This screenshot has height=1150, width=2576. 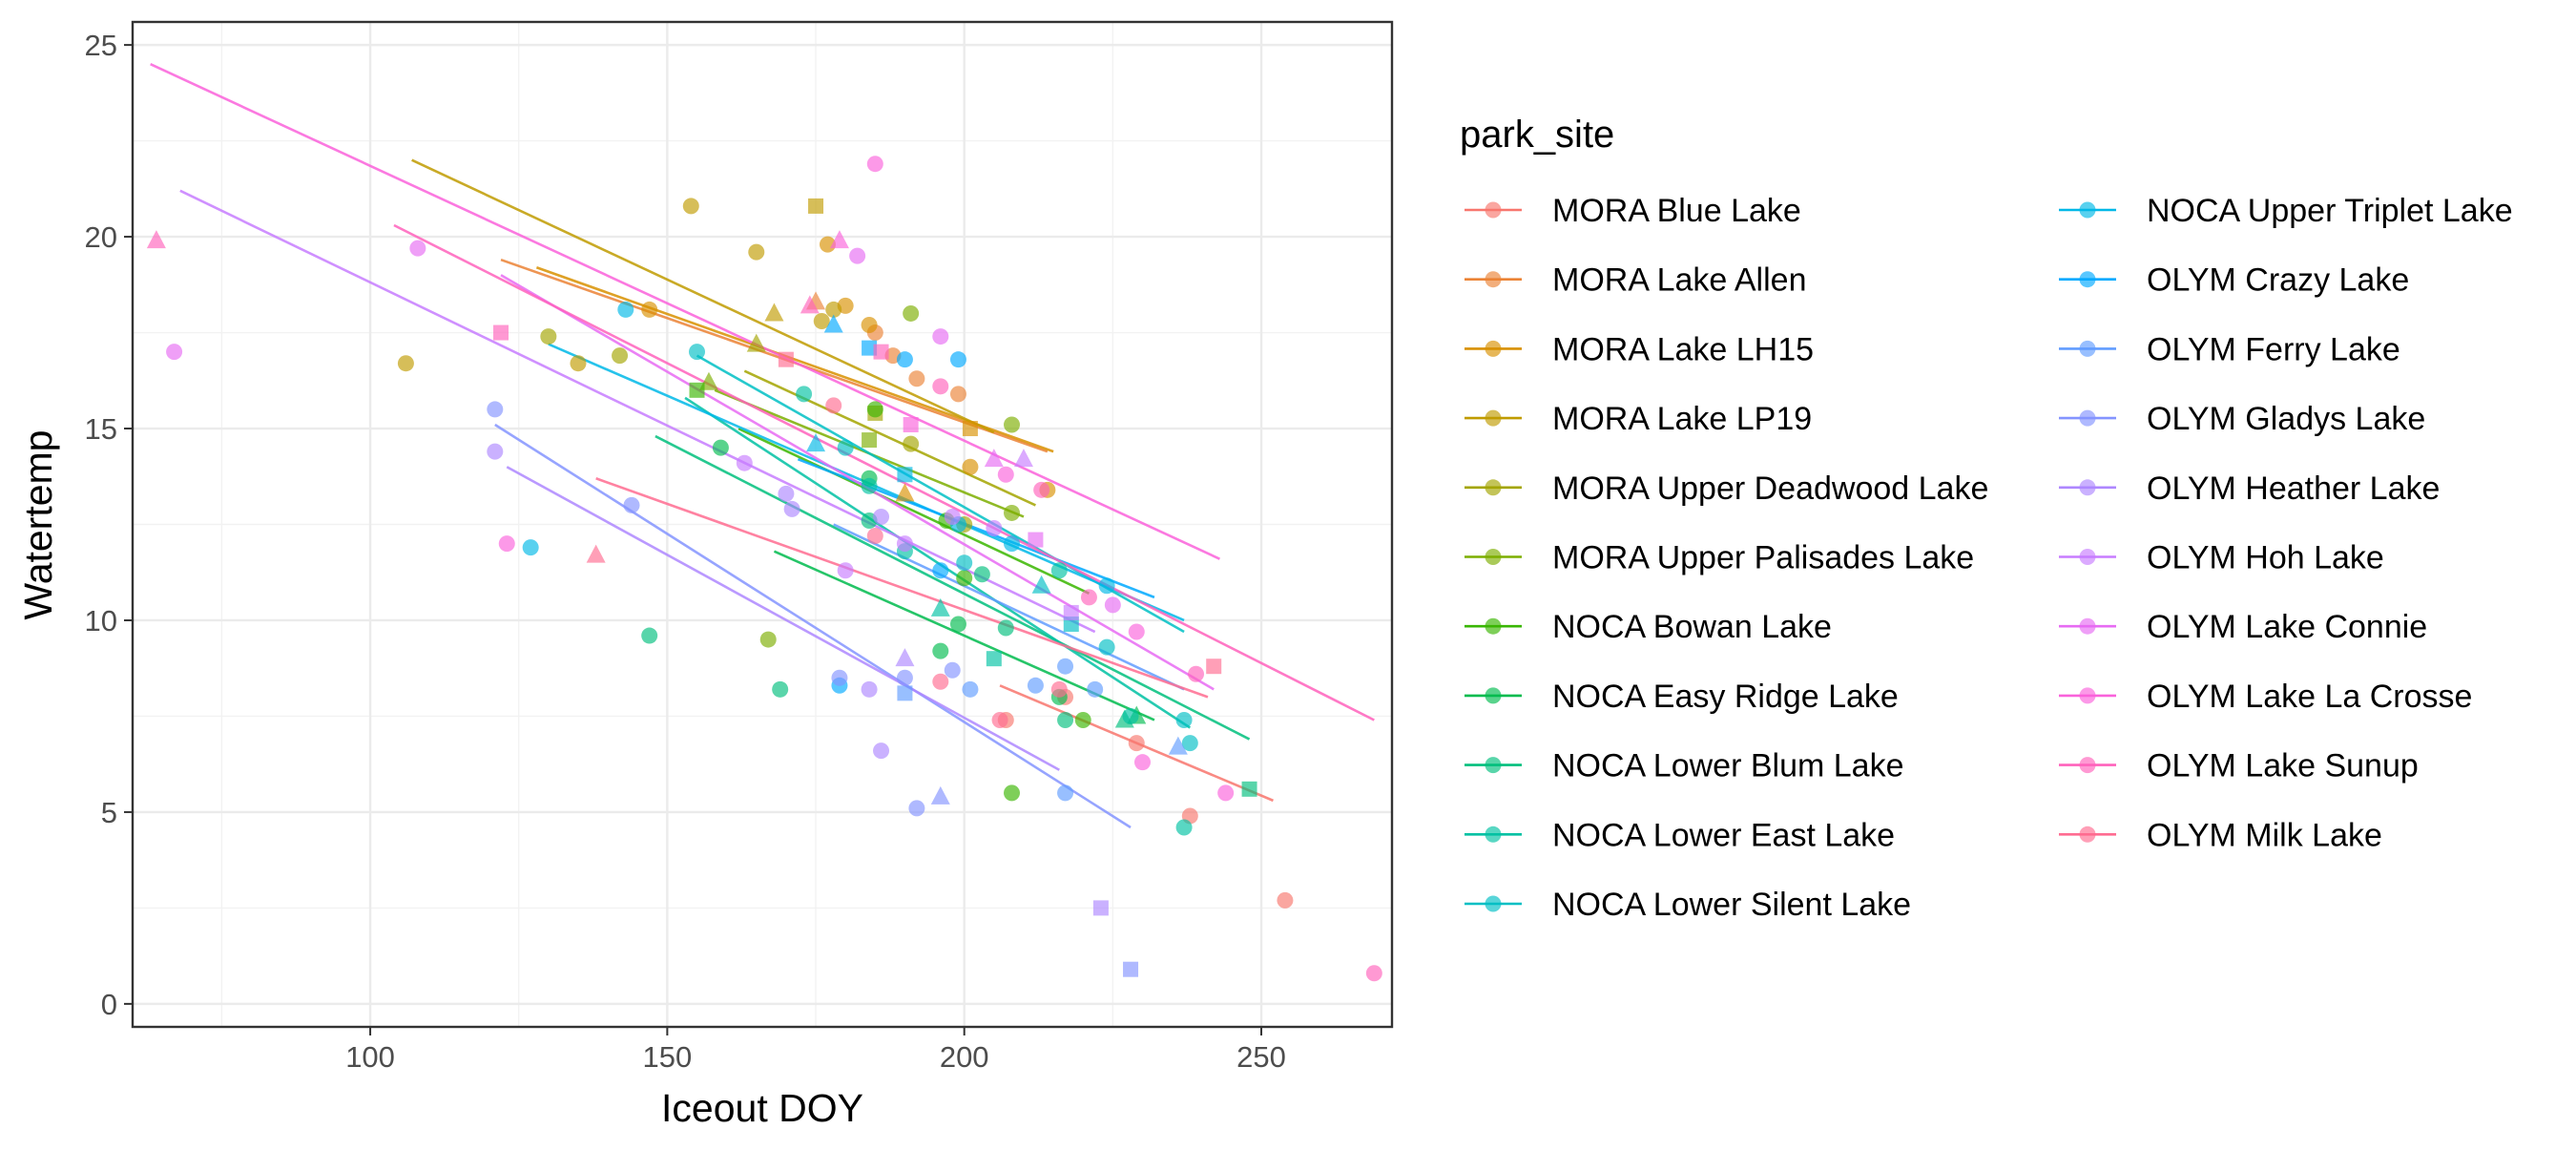 What do you see at coordinates (109, 1005) in the screenshot?
I see `y-tick-label: 0` at bounding box center [109, 1005].